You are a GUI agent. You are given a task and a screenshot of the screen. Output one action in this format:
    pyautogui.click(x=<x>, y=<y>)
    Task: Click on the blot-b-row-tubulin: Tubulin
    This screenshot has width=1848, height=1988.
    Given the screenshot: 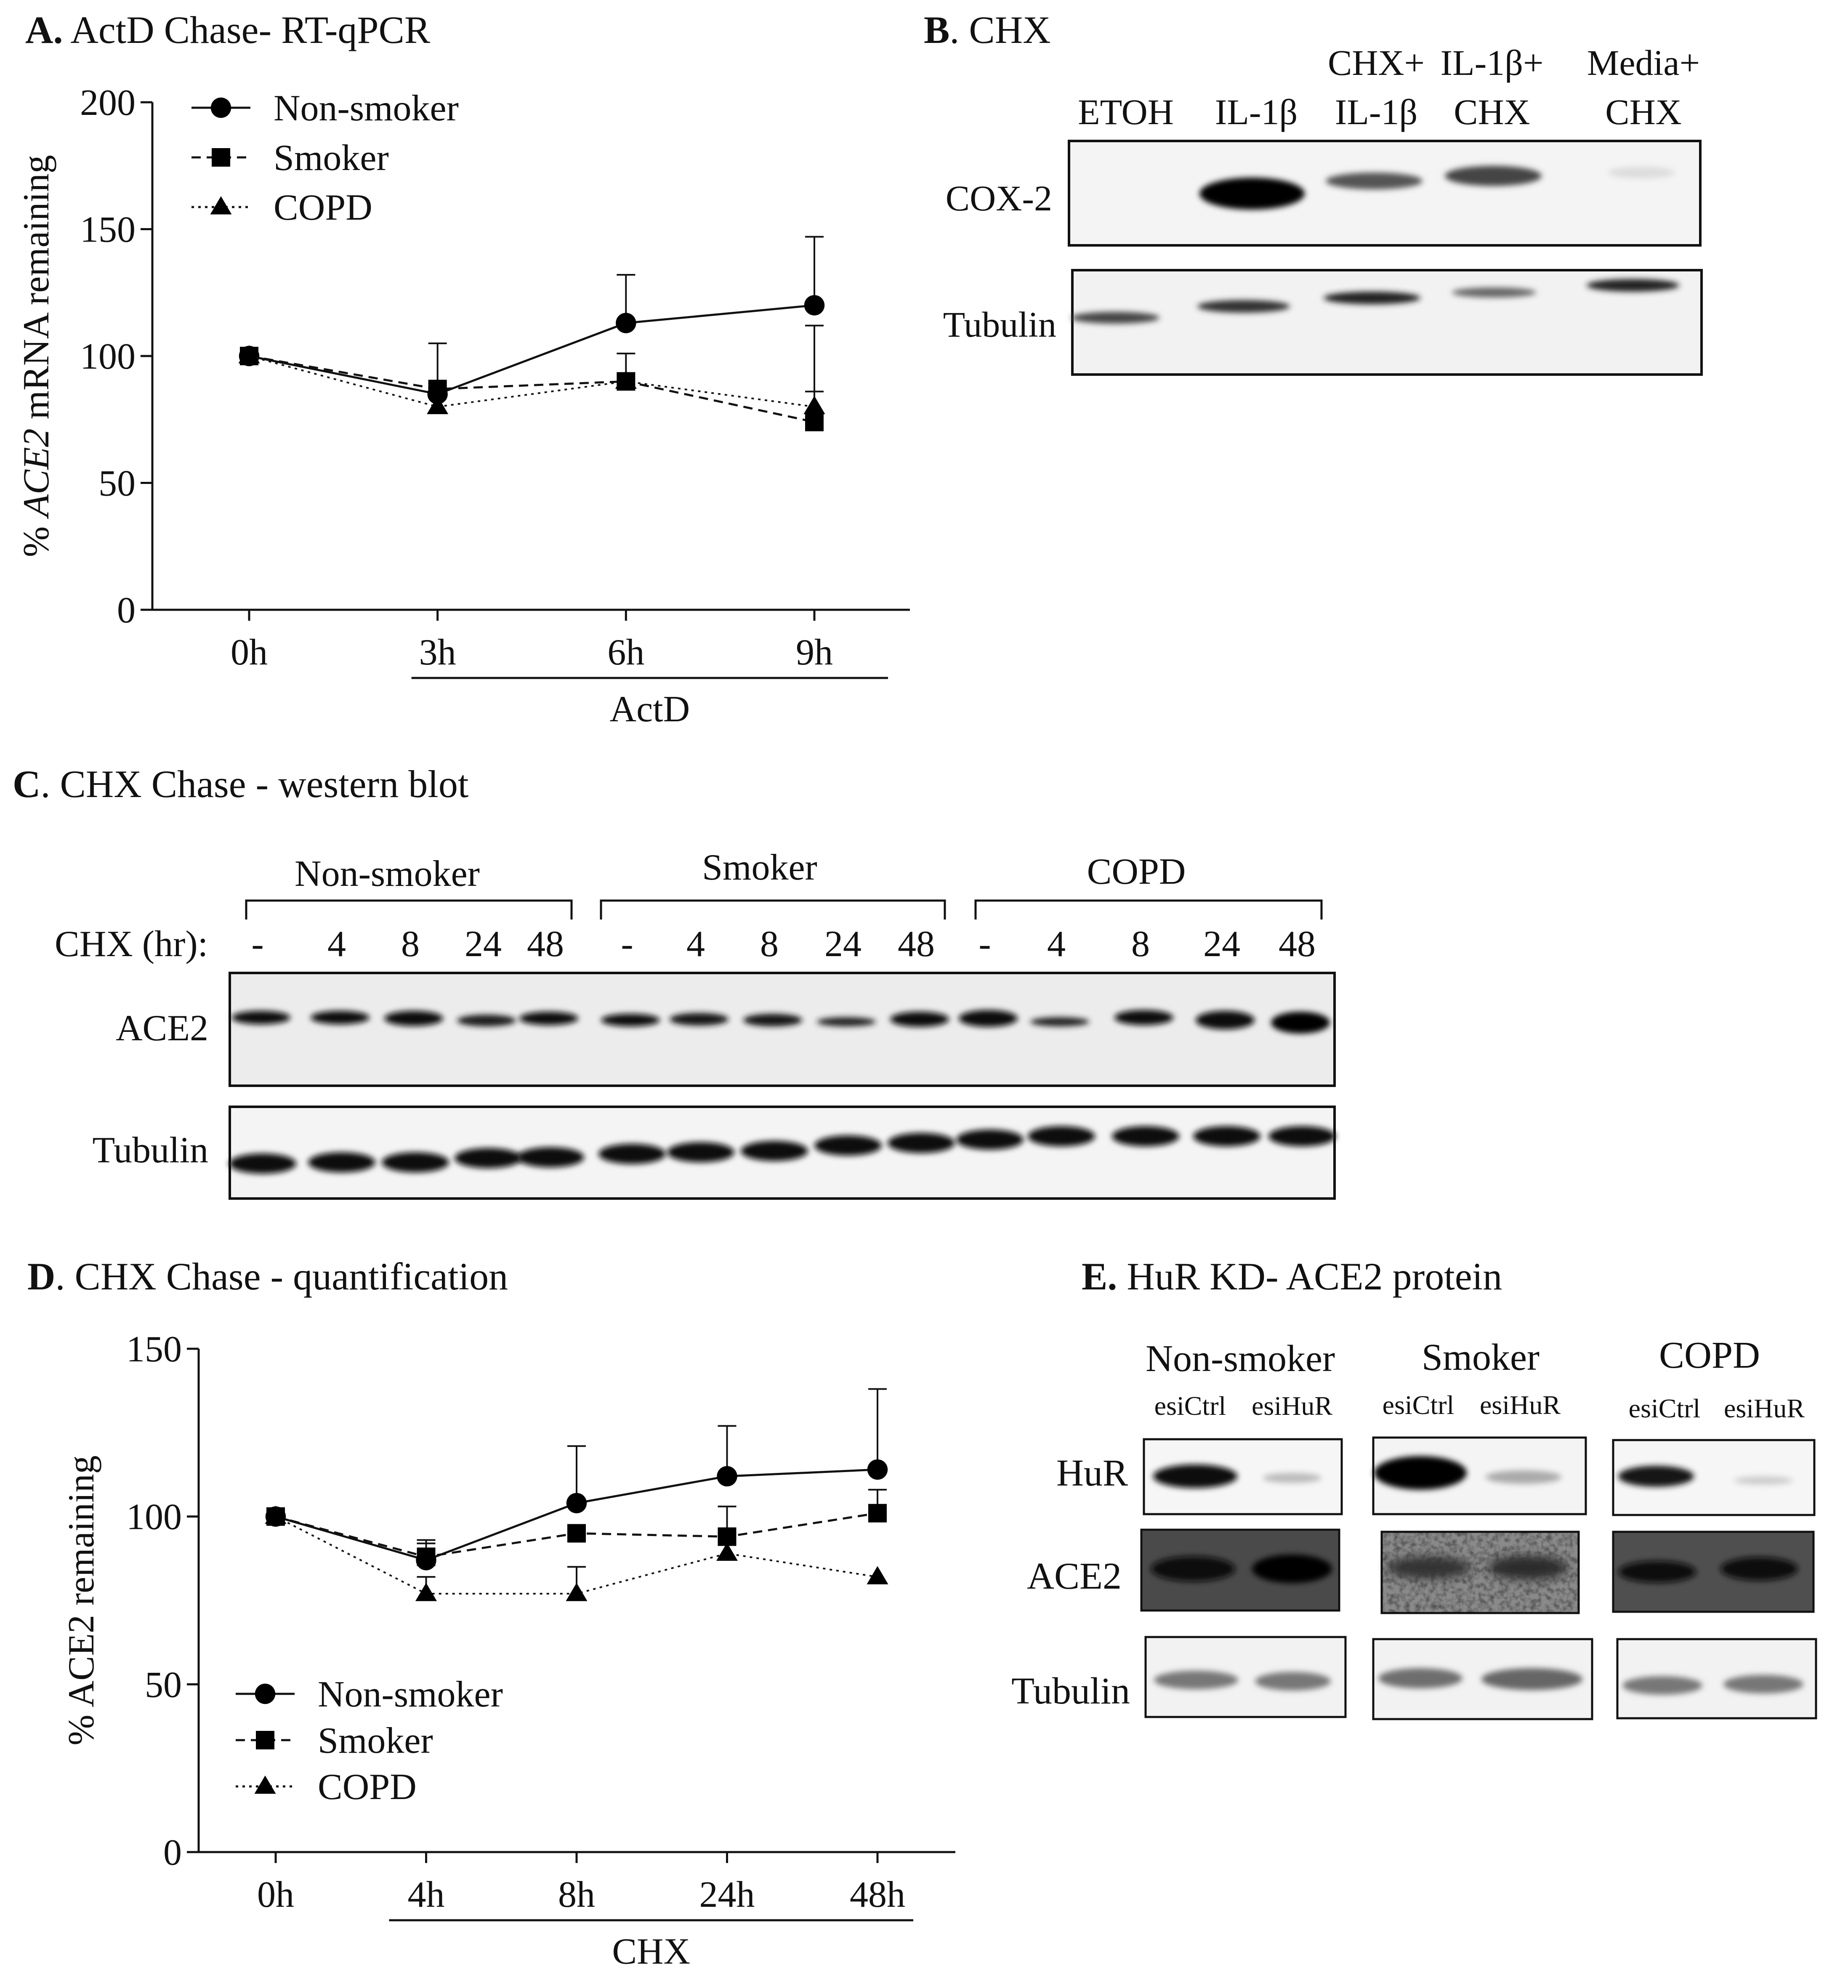 What is the action you would take?
    pyautogui.click(x=1000, y=324)
    